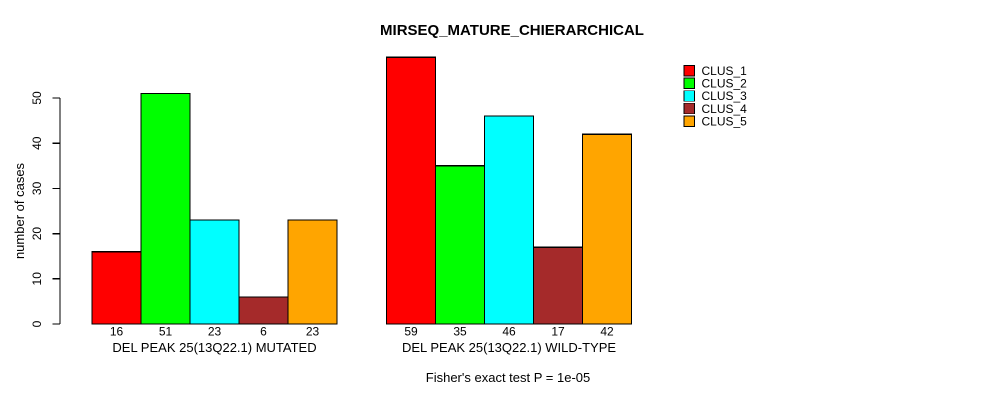 This screenshot has width=990, height=400. I want to click on group-label-wild-type: DEL PEAK 25(13Q22.1) WILD-TYPE, so click(509, 347).